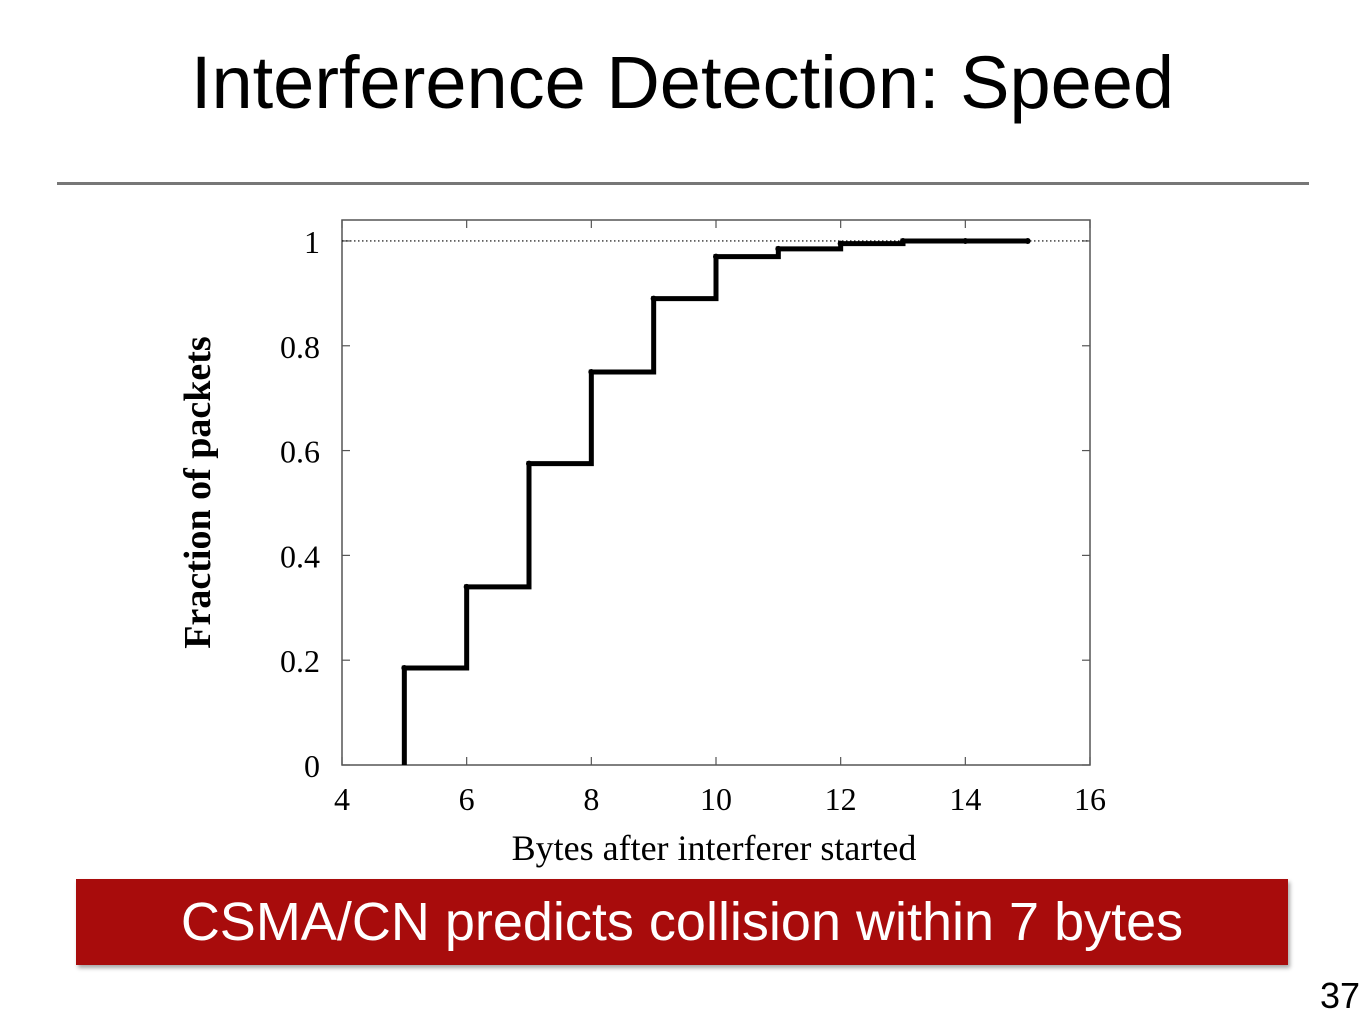 This screenshot has height=1024, width=1365. What do you see at coordinates (467, 799) in the screenshot?
I see `x-tick-label: 6` at bounding box center [467, 799].